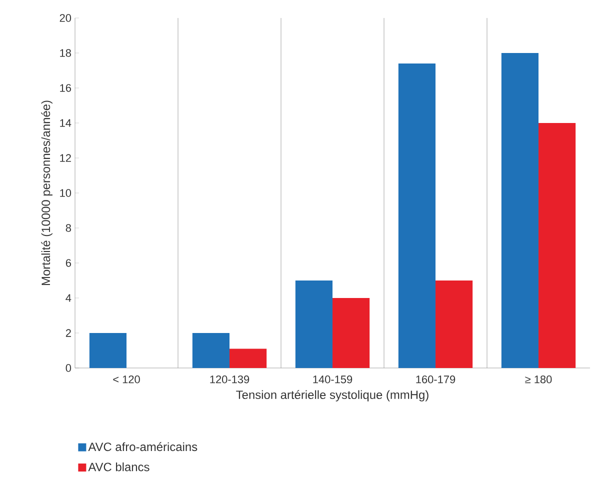 The height and width of the screenshot is (485, 592). Describe the element at coordinates (69, 298) in the screenshot. I see `y-tick-label: 4` at that location.